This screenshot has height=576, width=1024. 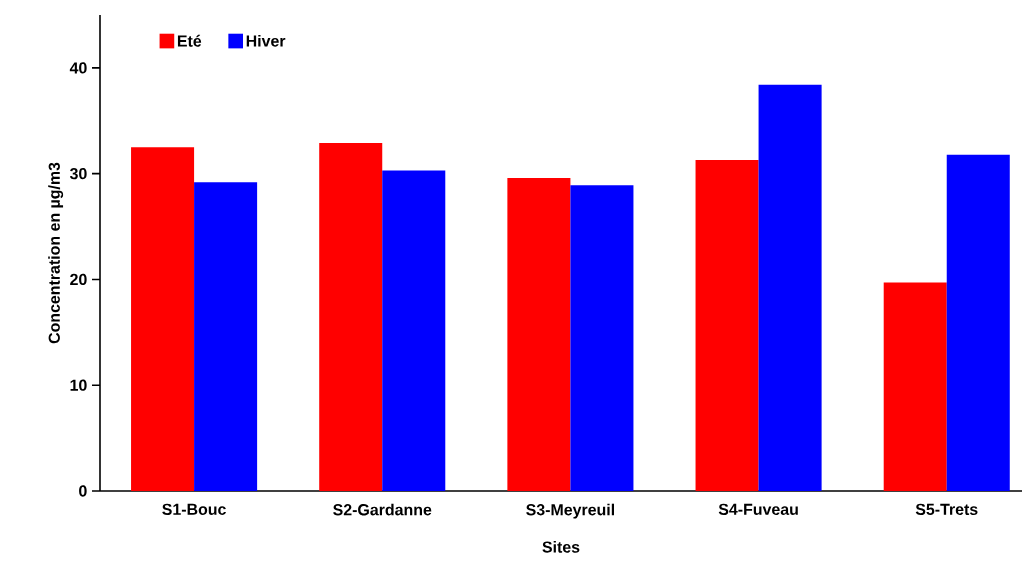 I want to click on x-tick-label: S3-Meyreuil, so click(x=570, y=511).